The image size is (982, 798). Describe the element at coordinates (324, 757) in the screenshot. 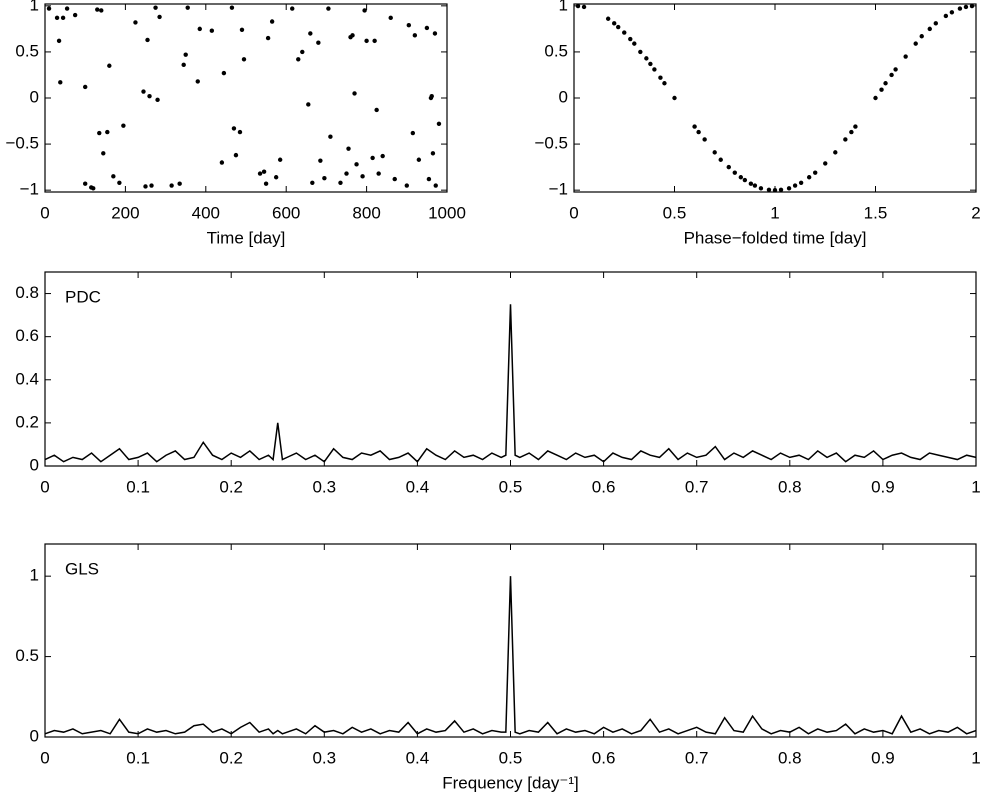

I see `x-tick-label: 0.3` at that location.